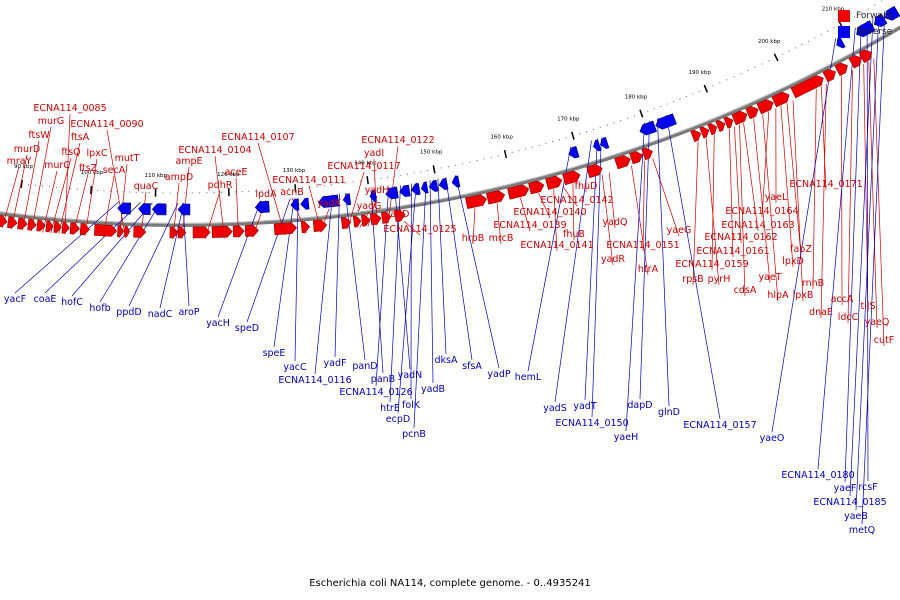  What do you see at coordinates (473, 238) in the screenshot?
I see `gene-label: hrpB` at bounding box center [473, 238].